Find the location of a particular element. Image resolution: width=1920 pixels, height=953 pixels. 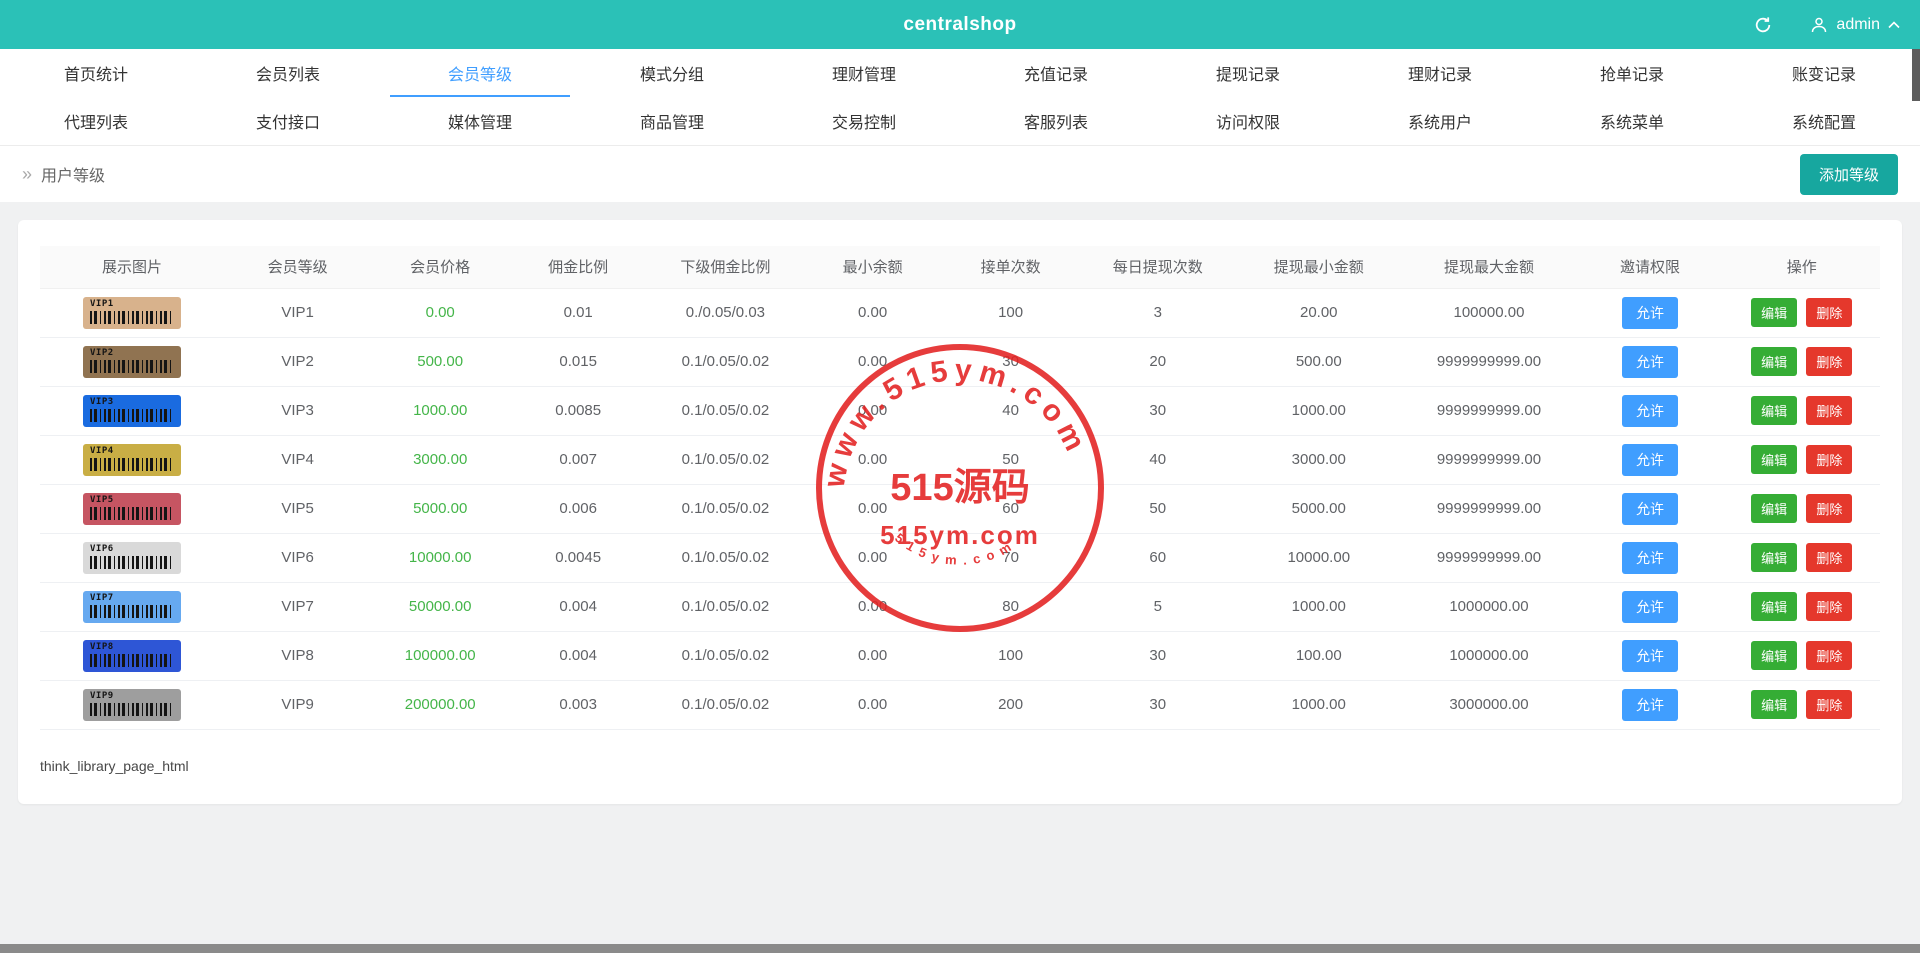

nav-item: 会员列表 is located at coordinates (287, 75).